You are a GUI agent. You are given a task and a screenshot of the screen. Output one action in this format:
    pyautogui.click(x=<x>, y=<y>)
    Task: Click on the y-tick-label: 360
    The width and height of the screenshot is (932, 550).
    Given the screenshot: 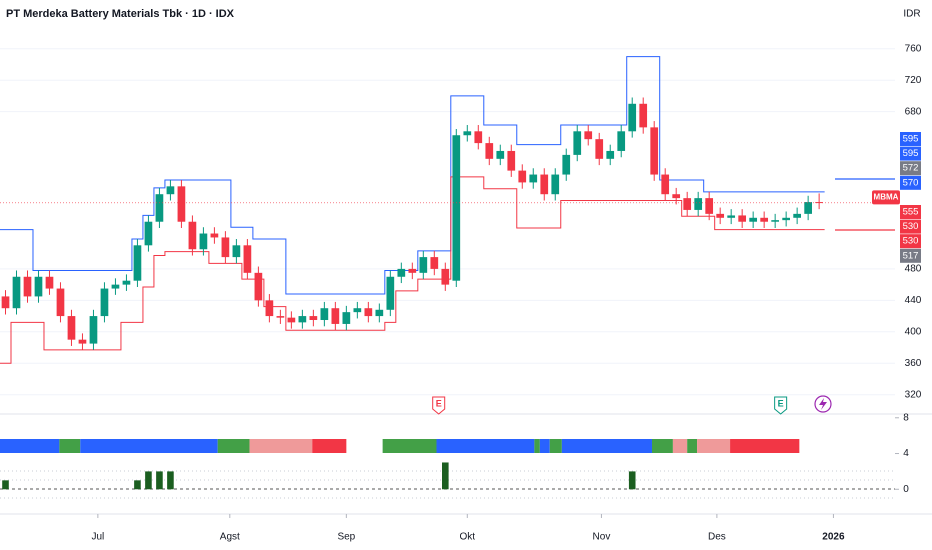 What is the action you would take?
    pyautogui.click(x=913, y=363)
    